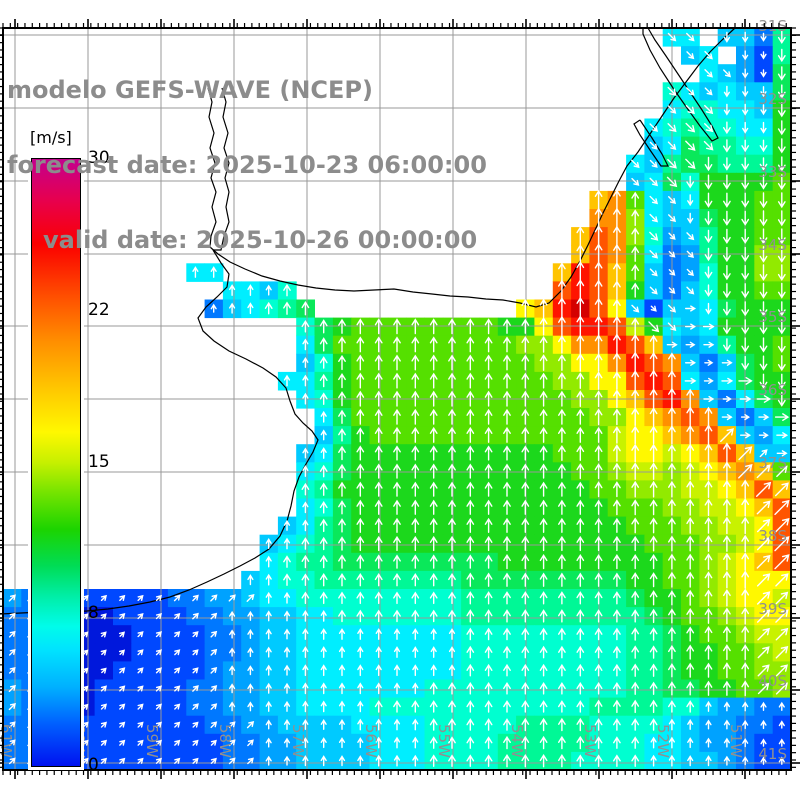  I want to click on longitude-label: 57W, so click(298, 741).